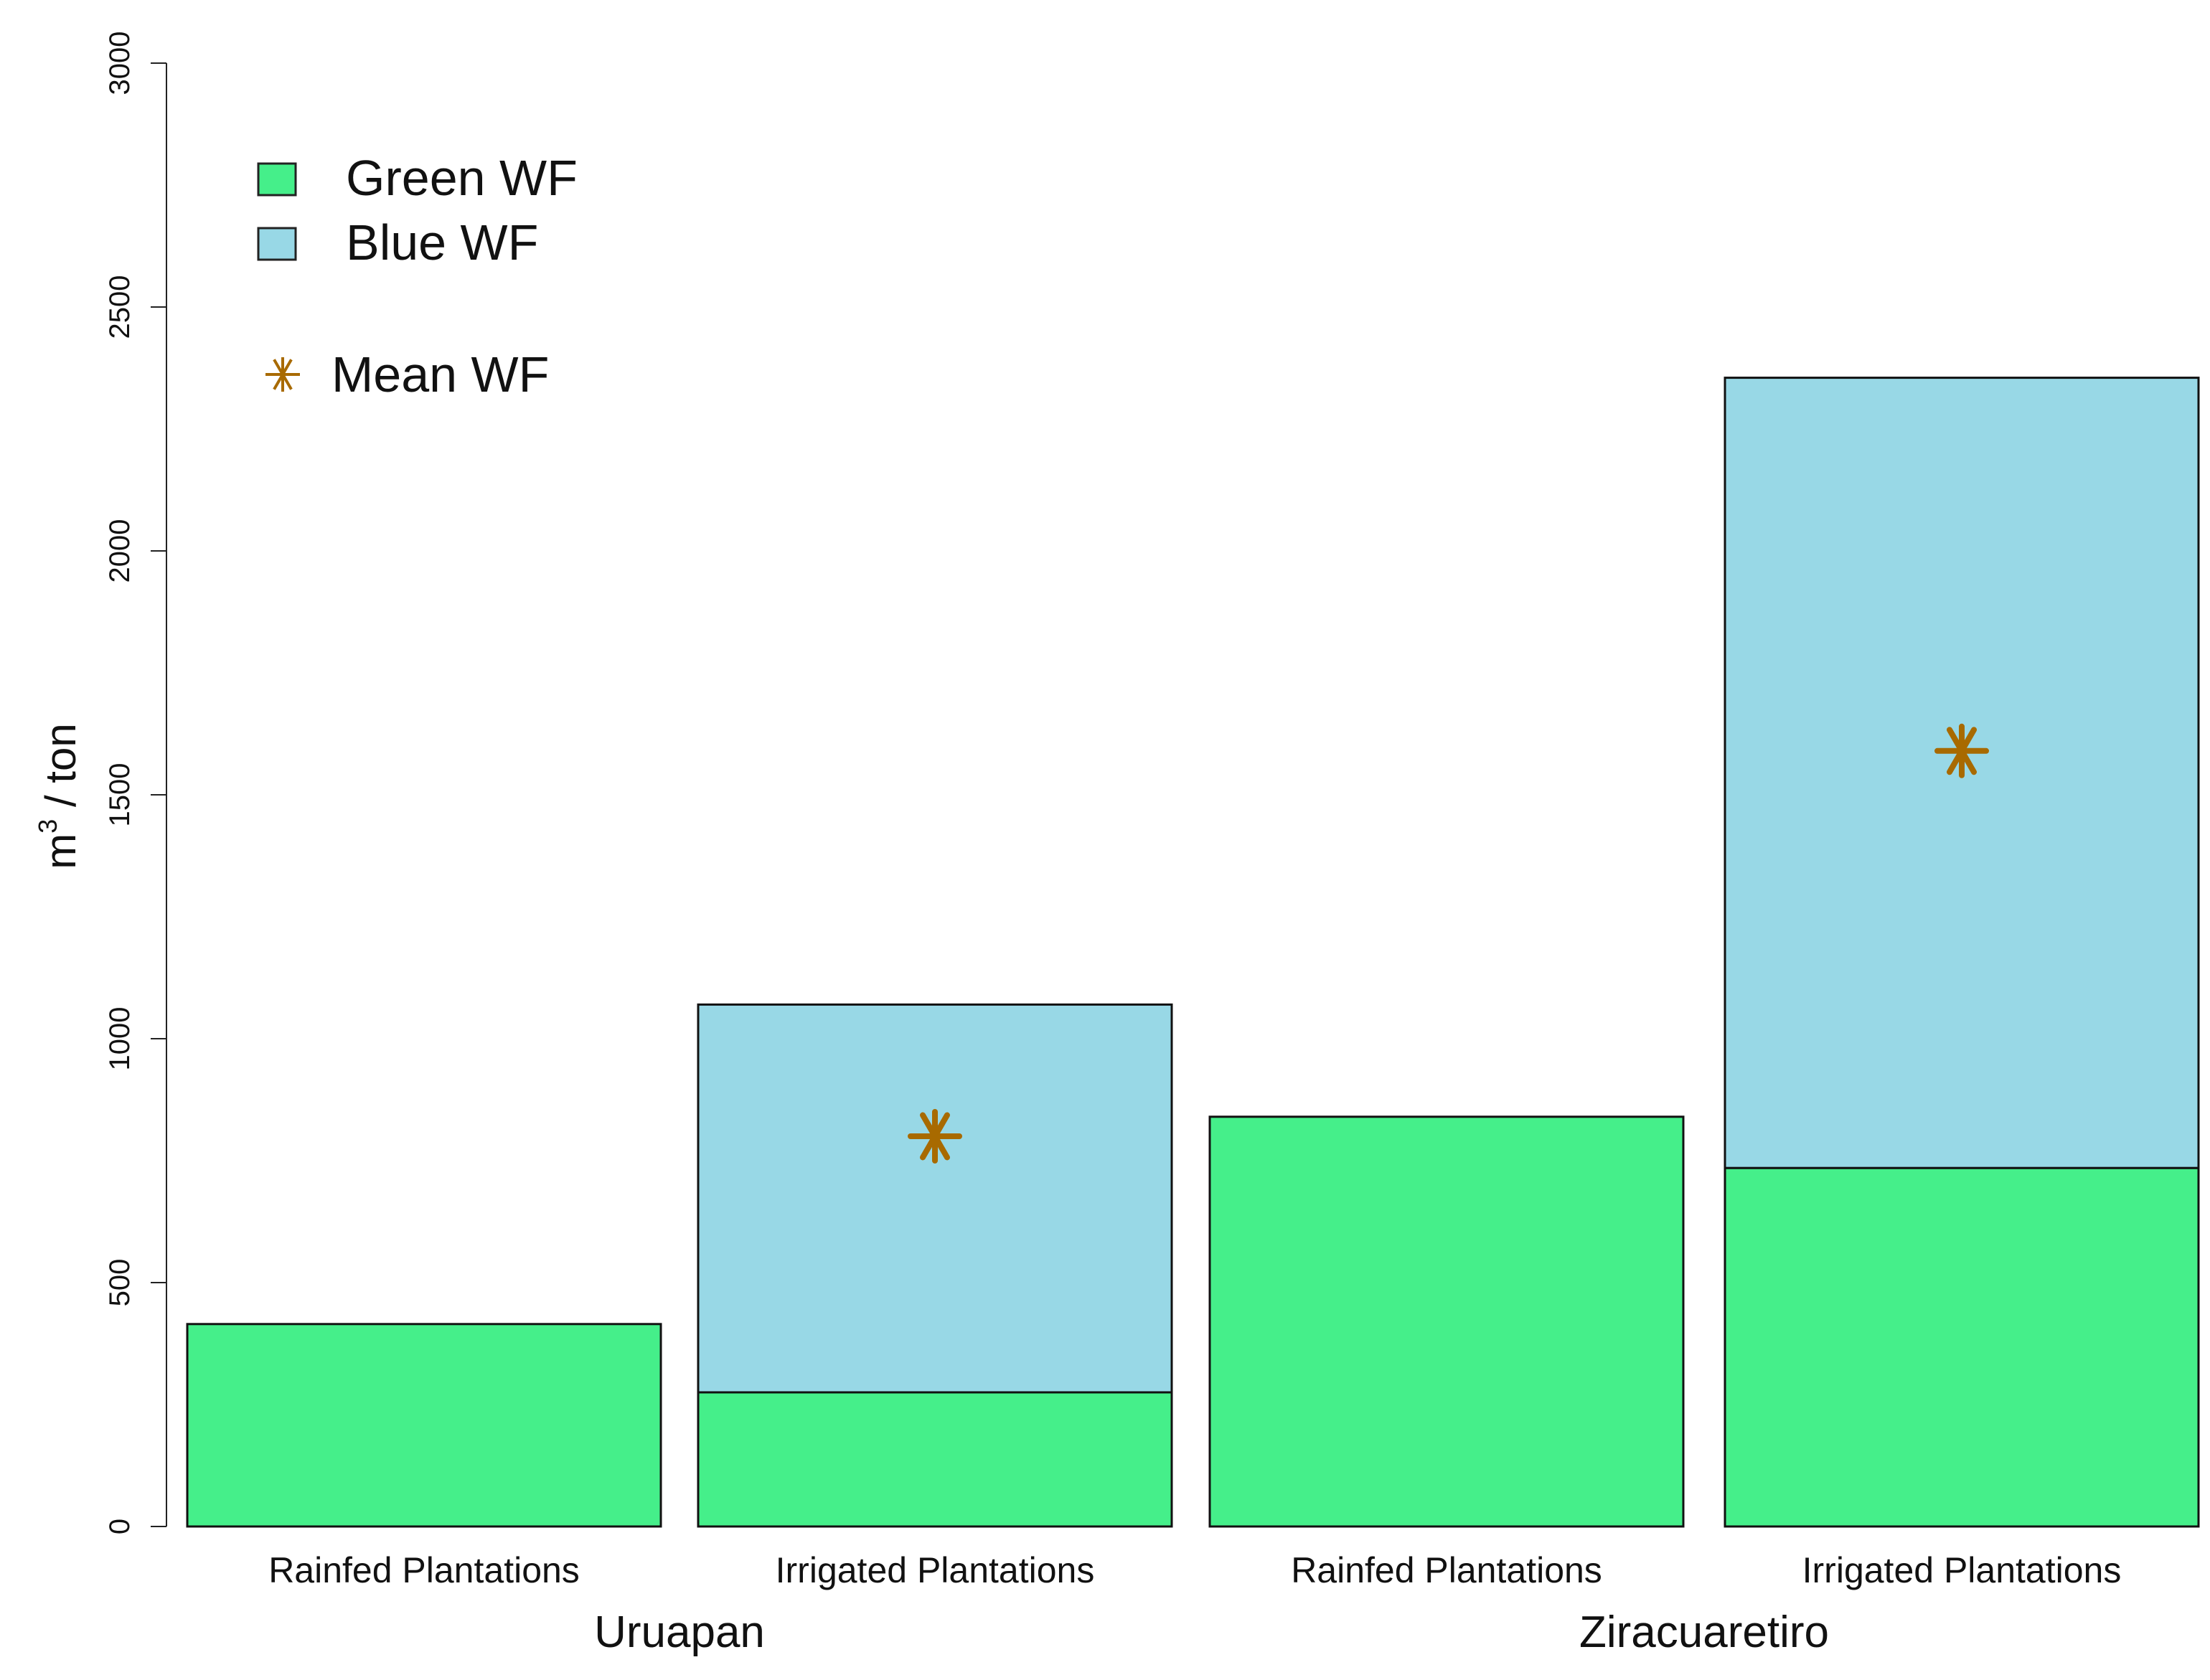  I want to click on legend-swatch-green-wf, so click(277, 179).